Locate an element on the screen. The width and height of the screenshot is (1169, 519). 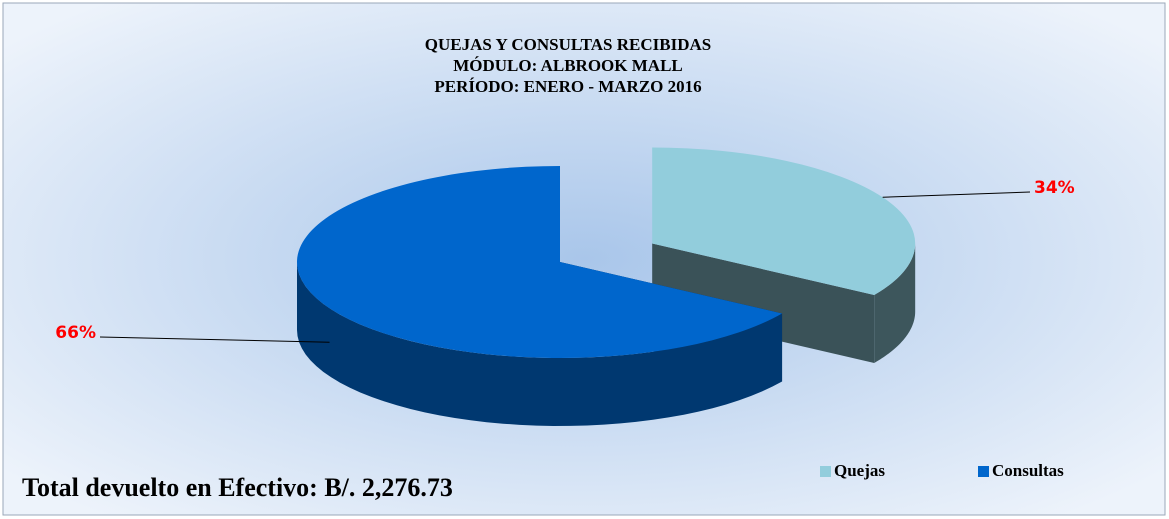
legend-label: Quejas is located at coordinates (859, 470).